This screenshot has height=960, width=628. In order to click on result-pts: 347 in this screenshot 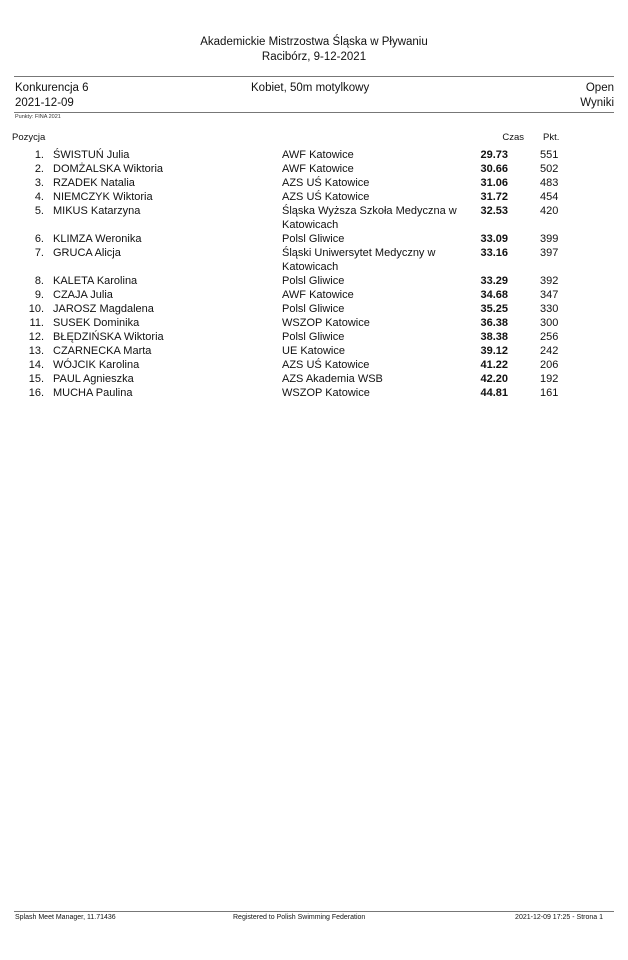, I will do `click(549, 295)`.